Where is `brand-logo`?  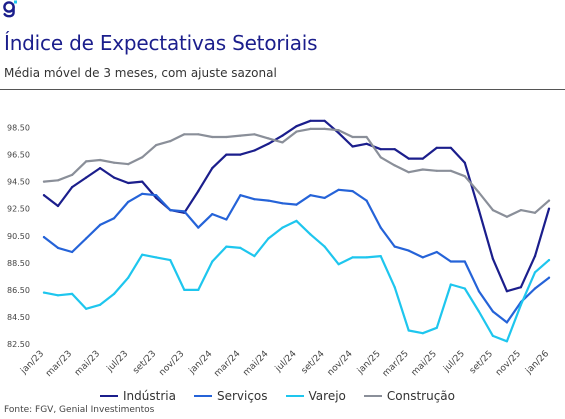
brand-logo is located at coordinates (11, 9).